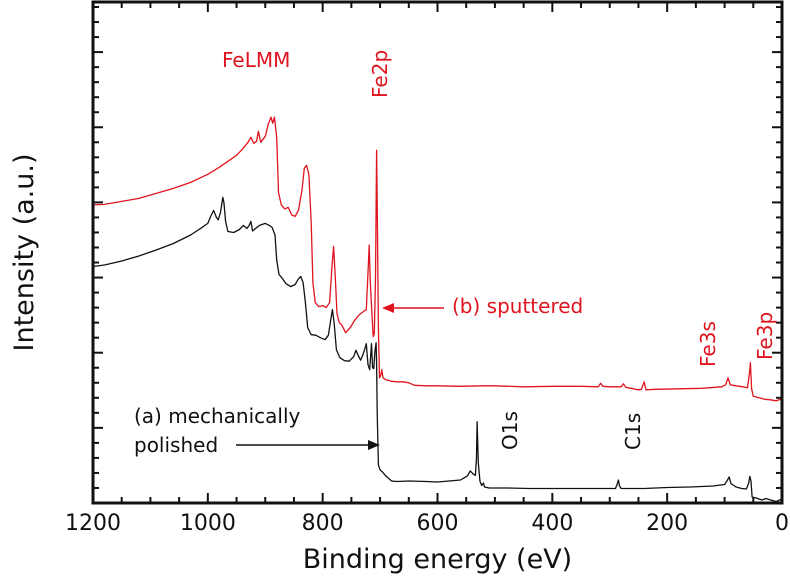 This screenshot has height=580, width=790. I want to click on x-tick-label: 800, so click(323, 523).